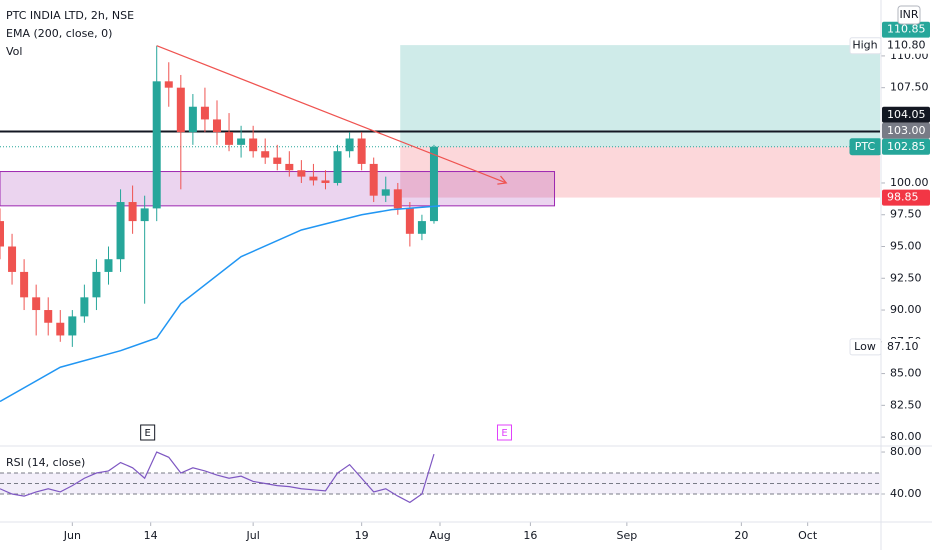 The image size is (932, 550). What do you see at coordinates (439, 535) in the screenshot?
I see `x-tick-label: Aug` at bounding box center [439, 535].